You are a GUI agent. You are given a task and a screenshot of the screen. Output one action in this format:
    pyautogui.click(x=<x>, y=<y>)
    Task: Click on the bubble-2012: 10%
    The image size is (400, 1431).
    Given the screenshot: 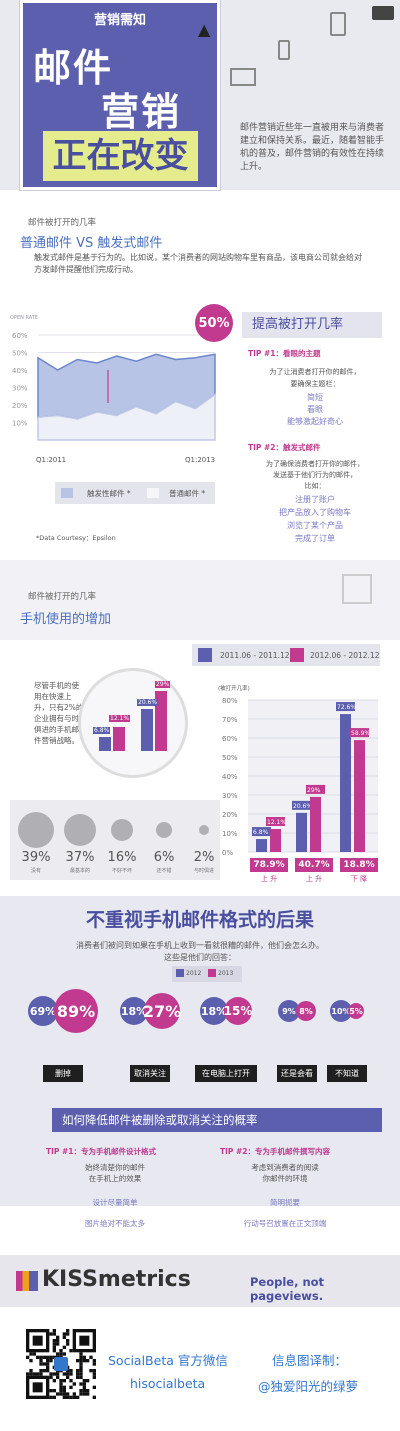 What is the action you would take?
    pyautogui.click(x=341, y=1011)
    